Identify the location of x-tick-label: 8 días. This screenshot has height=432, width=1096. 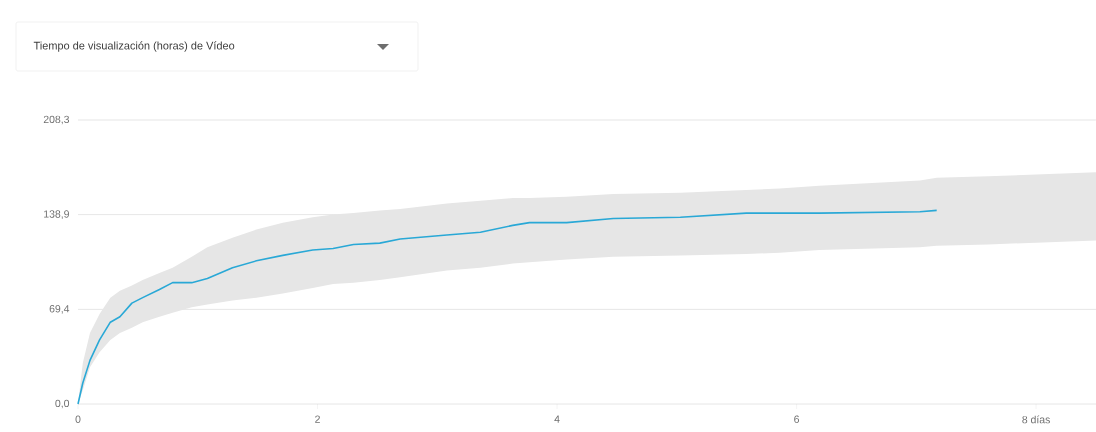
(1036, 419).